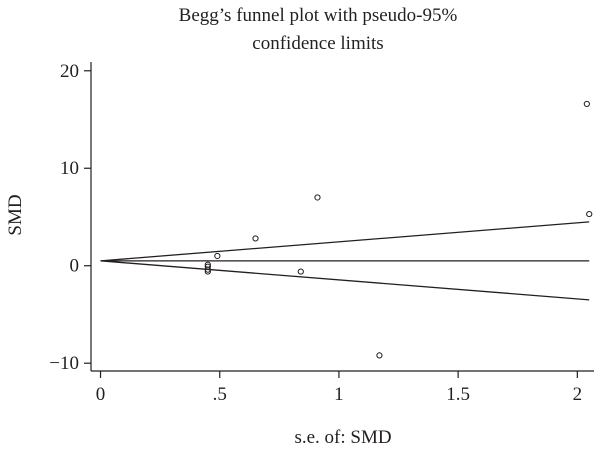 The height and width of the screenshot is (458, 600). What do you see at coordinates (339, 394) in the screenshot?
I see `x-tick-label: 1` at bounding box center [339, 394].